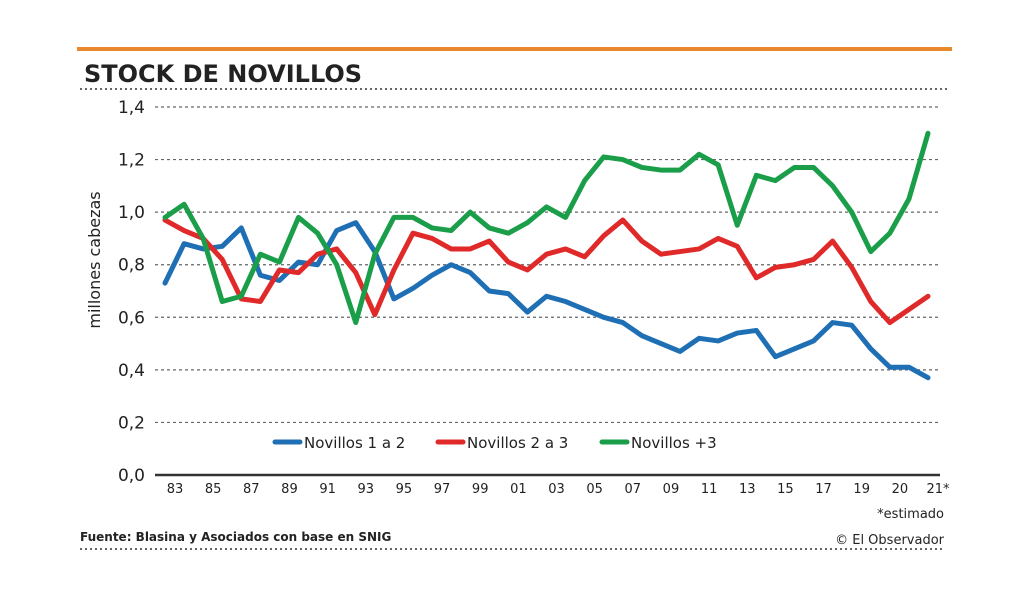  What do you see at coordinates (517, 443) in the screenshot?
I see `legend-label: Novillos 2 a 3` at bounding box center [517, 443].